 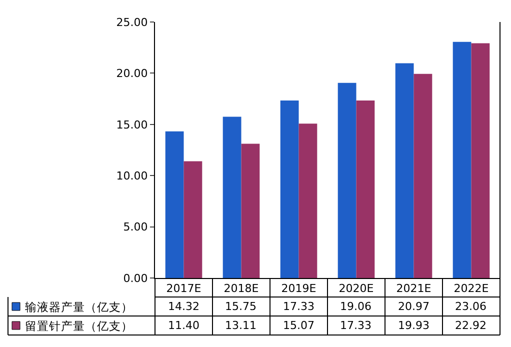 I want to click on data-label: 23.06, so click(x=470, y=306).